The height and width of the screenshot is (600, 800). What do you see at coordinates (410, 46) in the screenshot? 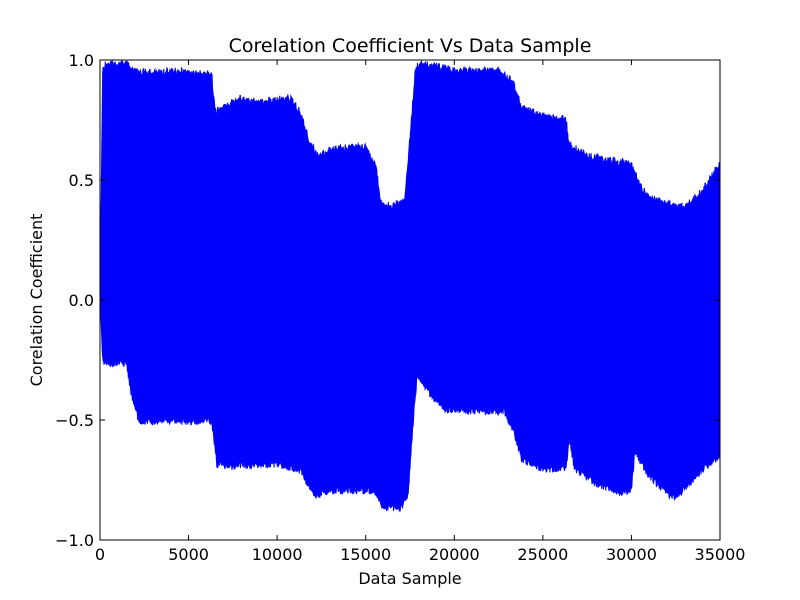
I see `chart-title: Corelation Coefficient Vs Data Sample` at bounding box center [410, 46].